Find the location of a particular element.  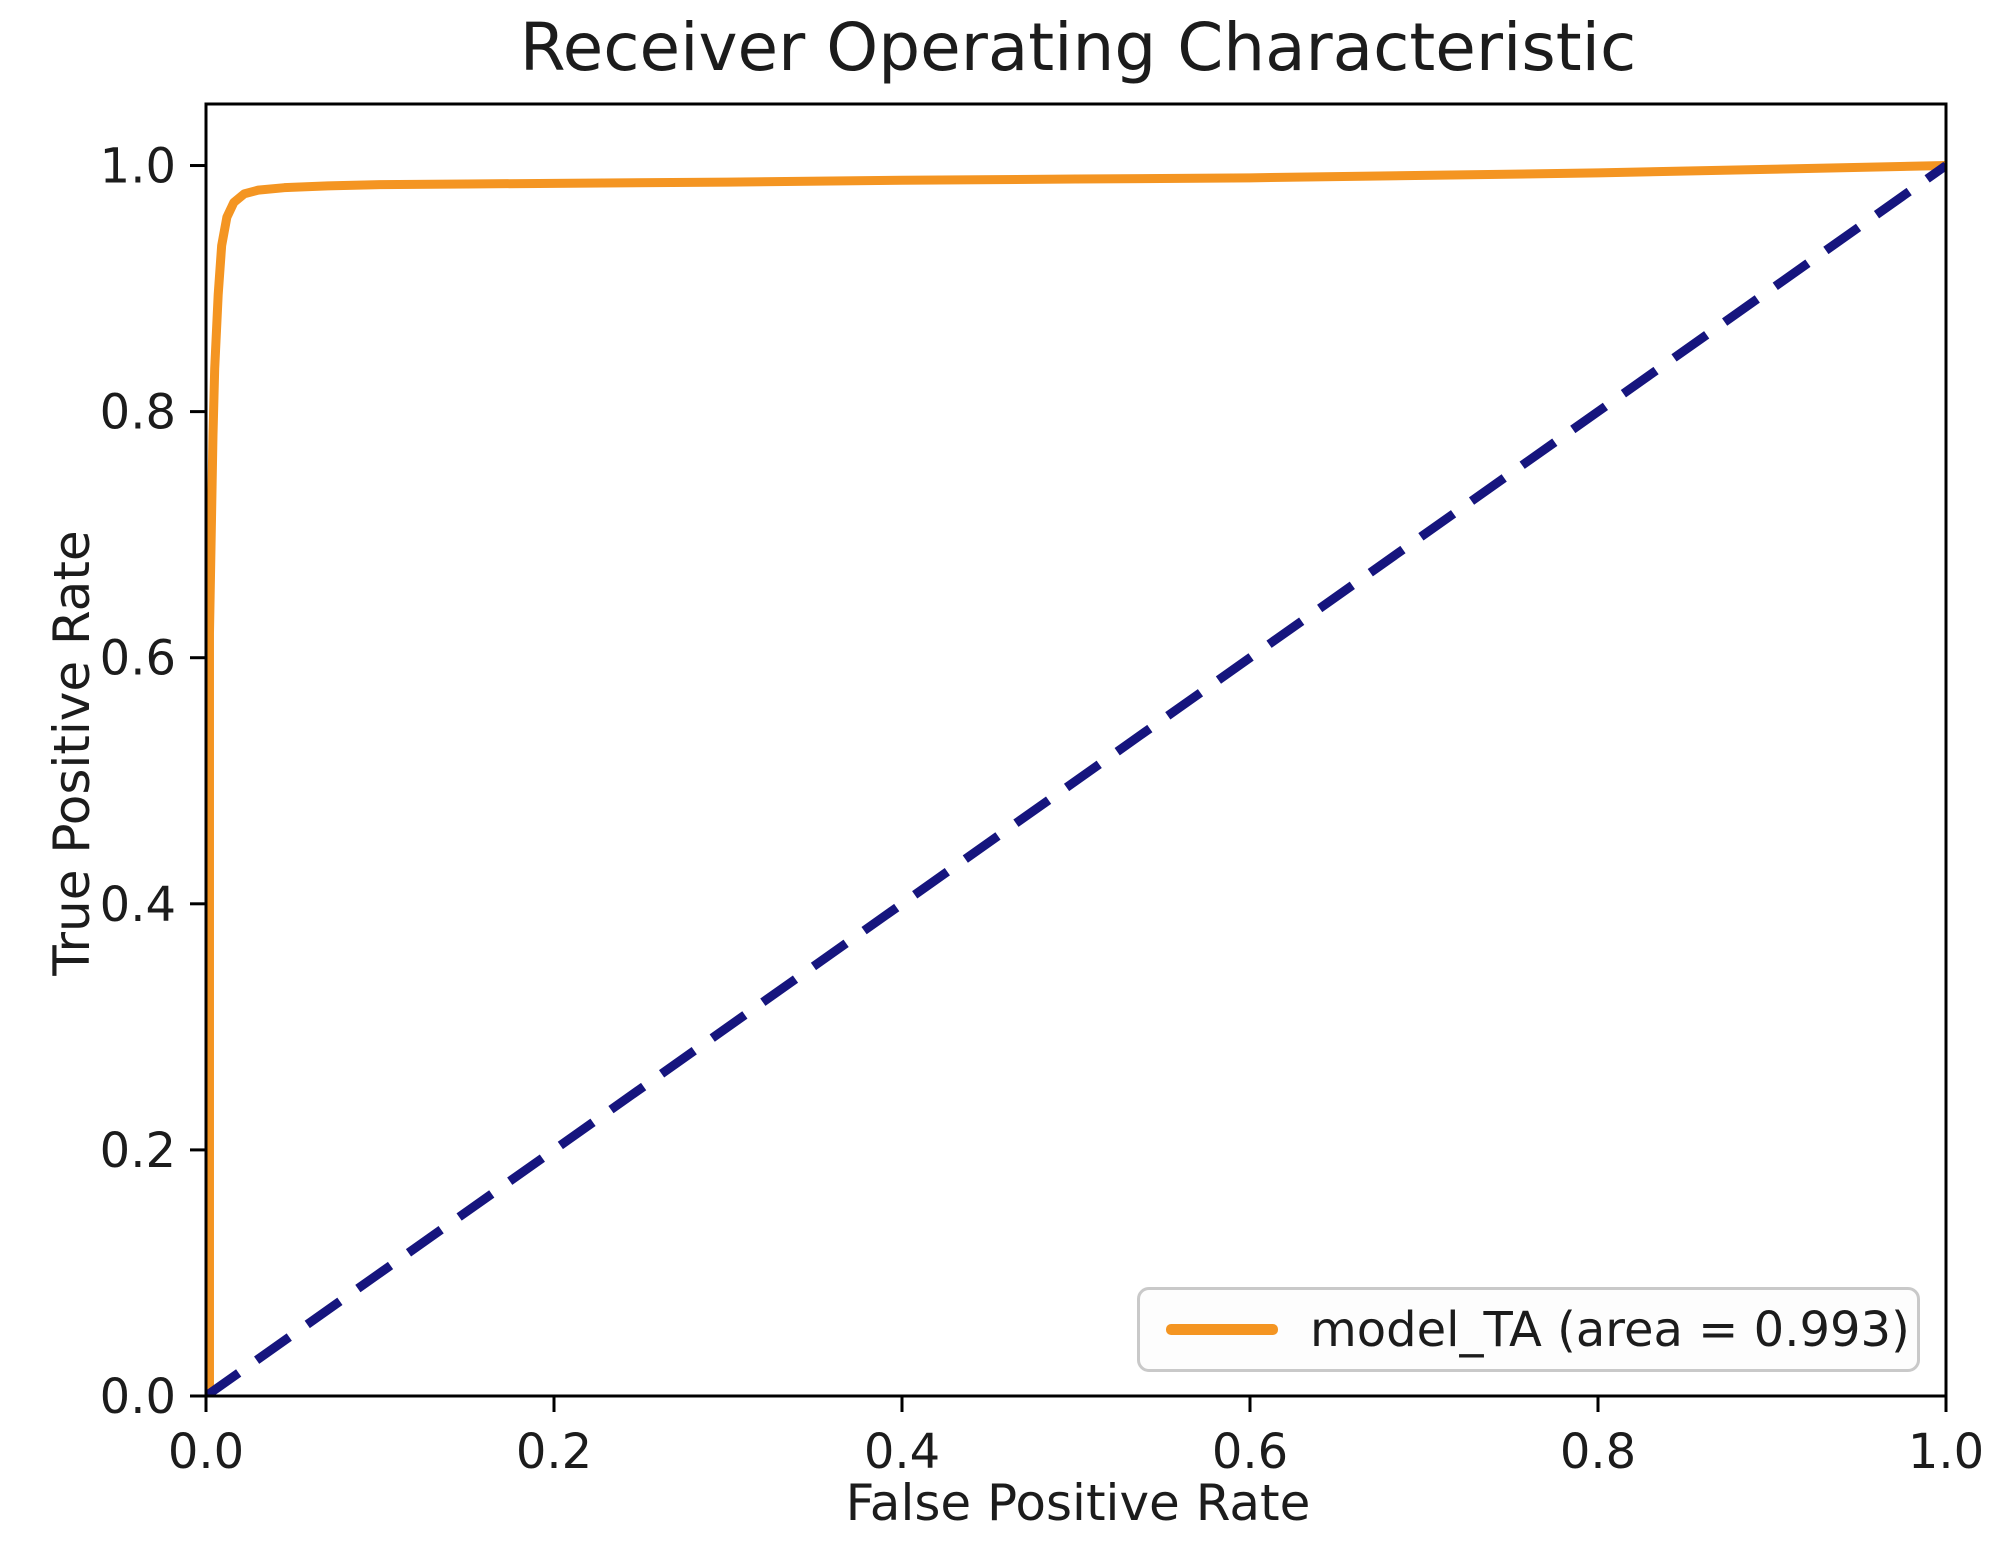

legend-entry-label: model_TA (area = 0.993) is located at coordinates (1610, 1329).